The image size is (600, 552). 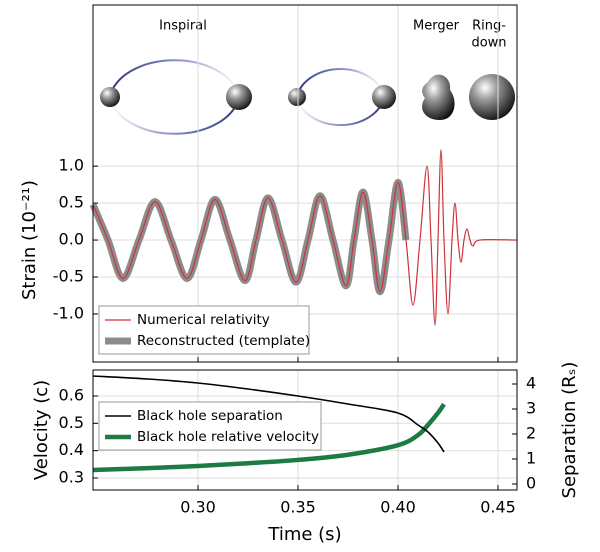 I want to click on y-axis-label: Strain (10⁻²¹), so click(x=29, y=240).